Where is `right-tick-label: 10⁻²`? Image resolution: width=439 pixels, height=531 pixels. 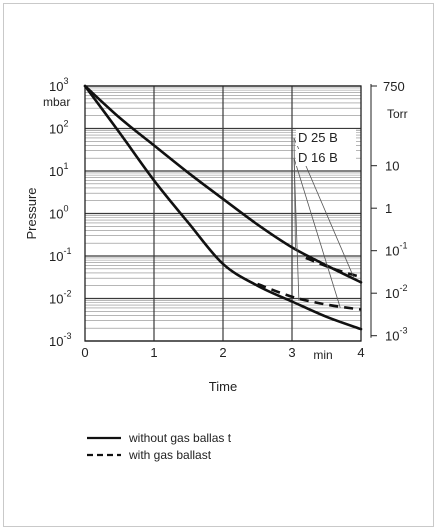 right-tick-label: 10⁻² is located at coordinates (396, 292).